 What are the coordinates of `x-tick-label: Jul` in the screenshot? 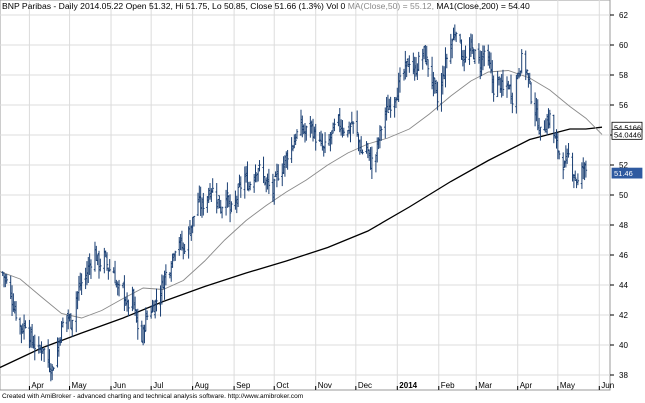 It's located at (158, 385).